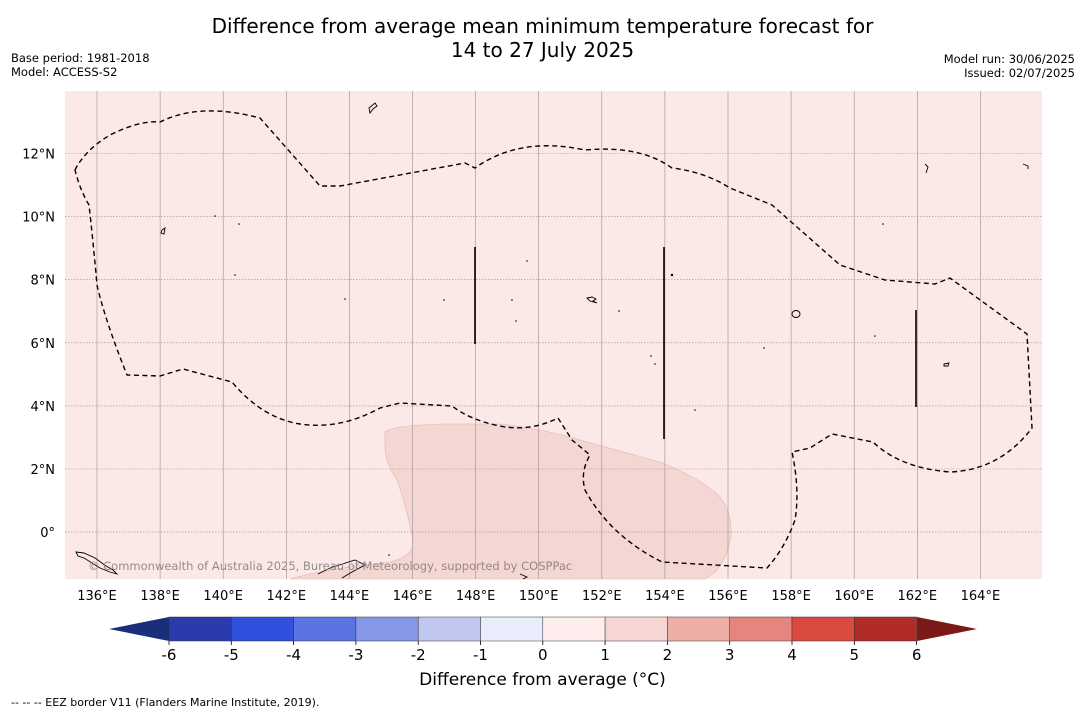 Image resolution: width=1085 pixels, height=713 pixels. I want to click on island-bikini, so click(926, 168).